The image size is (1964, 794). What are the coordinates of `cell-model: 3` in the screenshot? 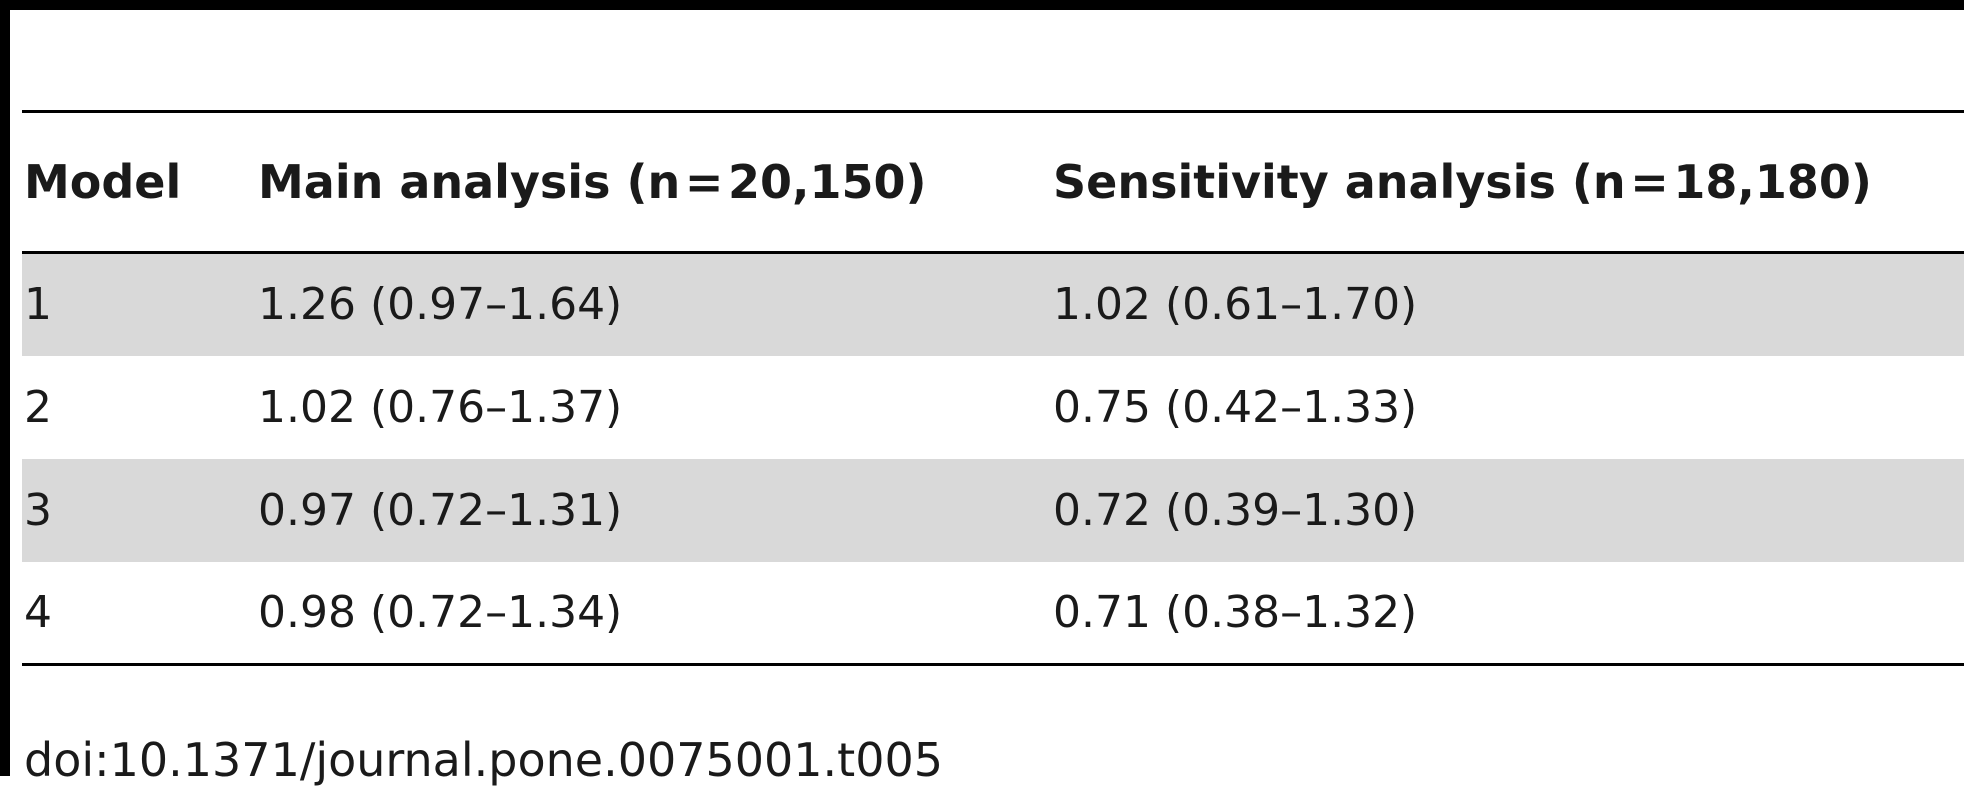 It's located at (38, 510).